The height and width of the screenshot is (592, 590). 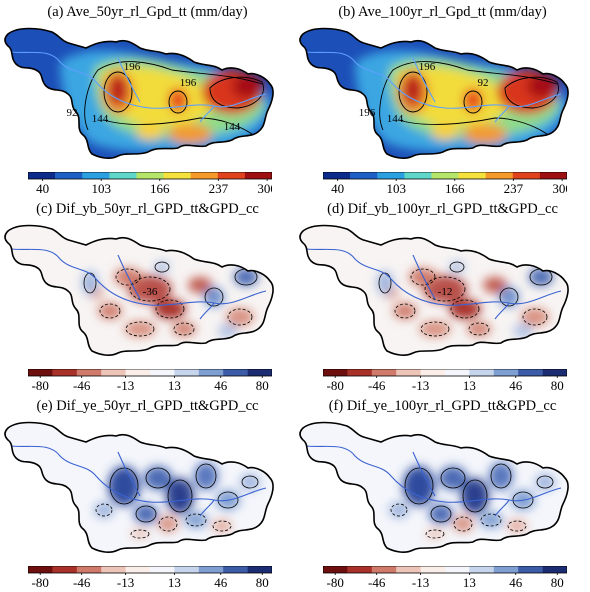 What do you see at coordinates (442, 209) in the screenshot?
I see `panel-title: (d) Dif_yb_100yr_rl_GPD_tt&GPD_cc` at bounding box center [442, 209].